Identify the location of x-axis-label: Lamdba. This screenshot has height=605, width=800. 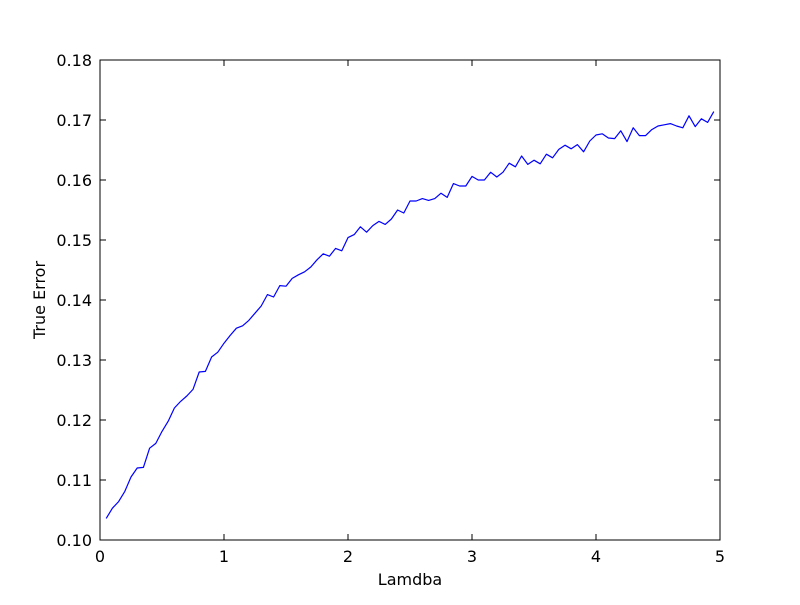
(410, 579).